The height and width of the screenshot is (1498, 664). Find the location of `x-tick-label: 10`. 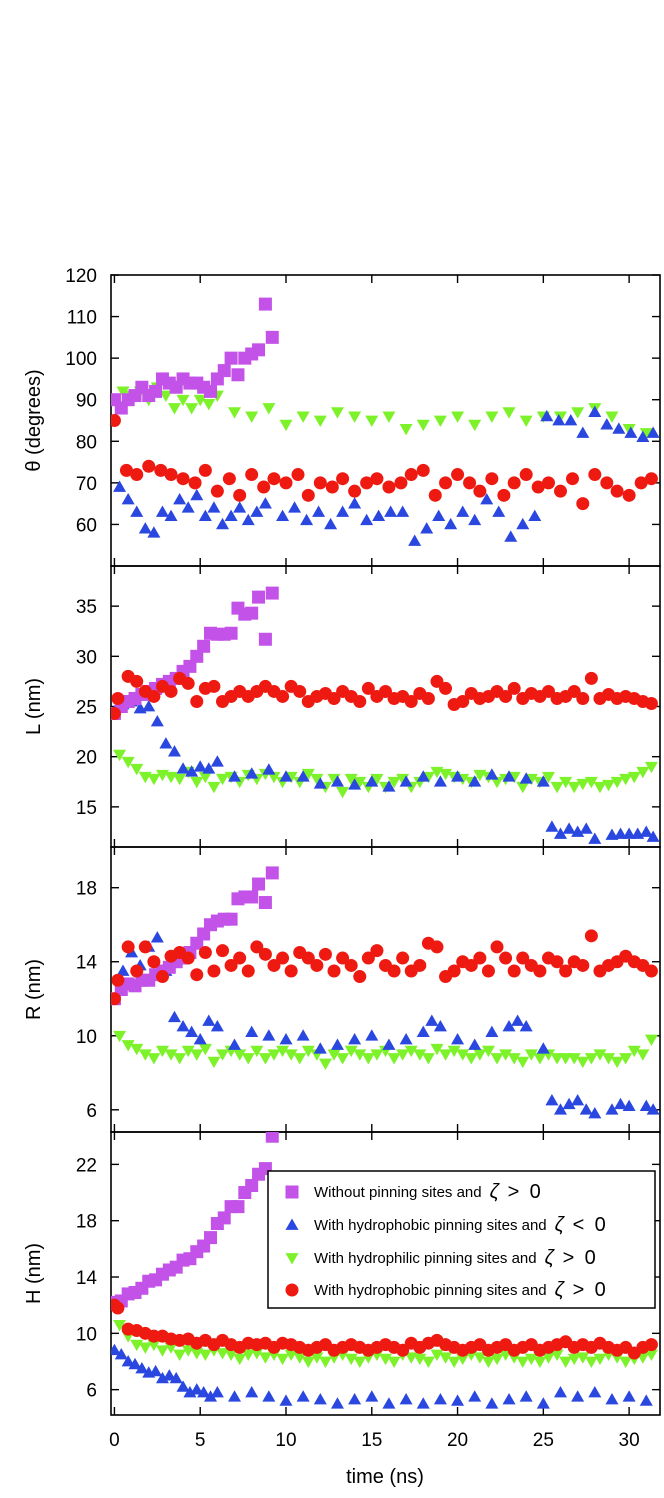

x-tick-label: 10 is located at coordinates (285, 1440).